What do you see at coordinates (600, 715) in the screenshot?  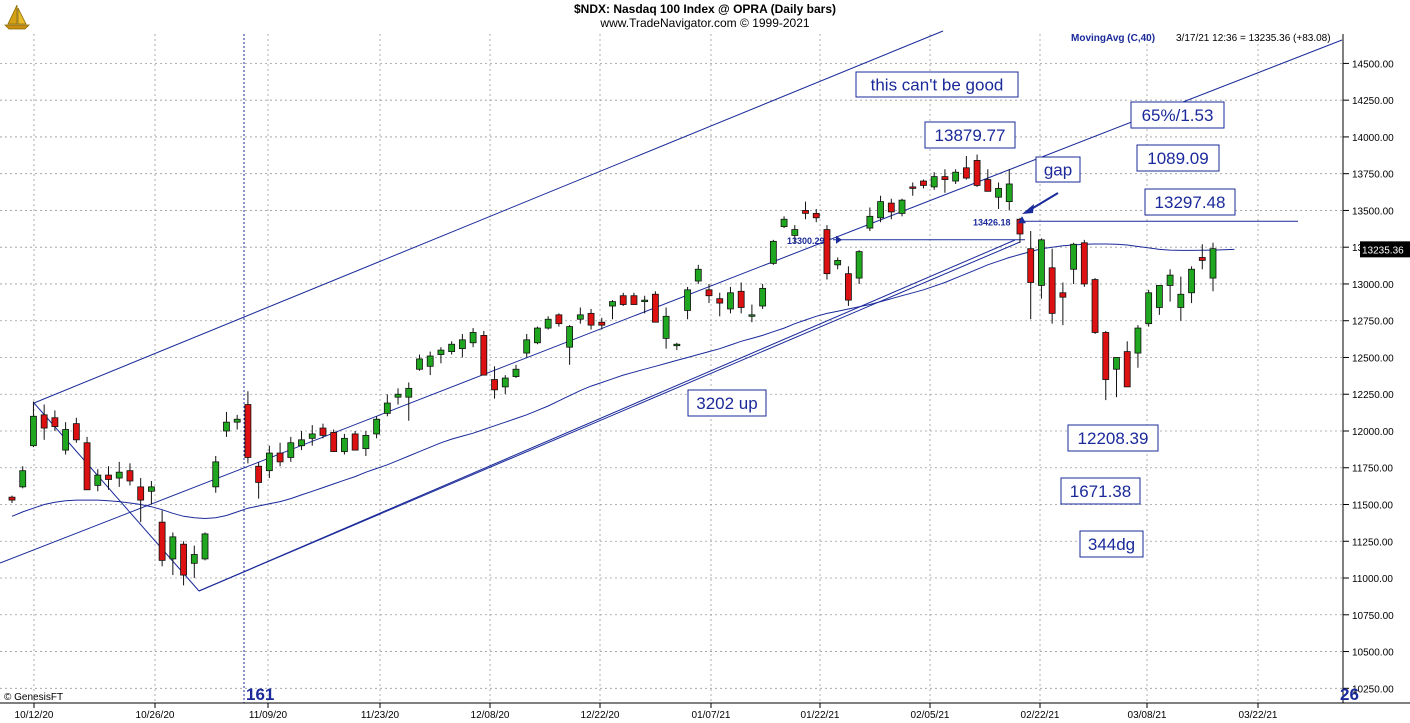 I see `date-tick-label: 12/22/20` at bounding box center [600, 715].